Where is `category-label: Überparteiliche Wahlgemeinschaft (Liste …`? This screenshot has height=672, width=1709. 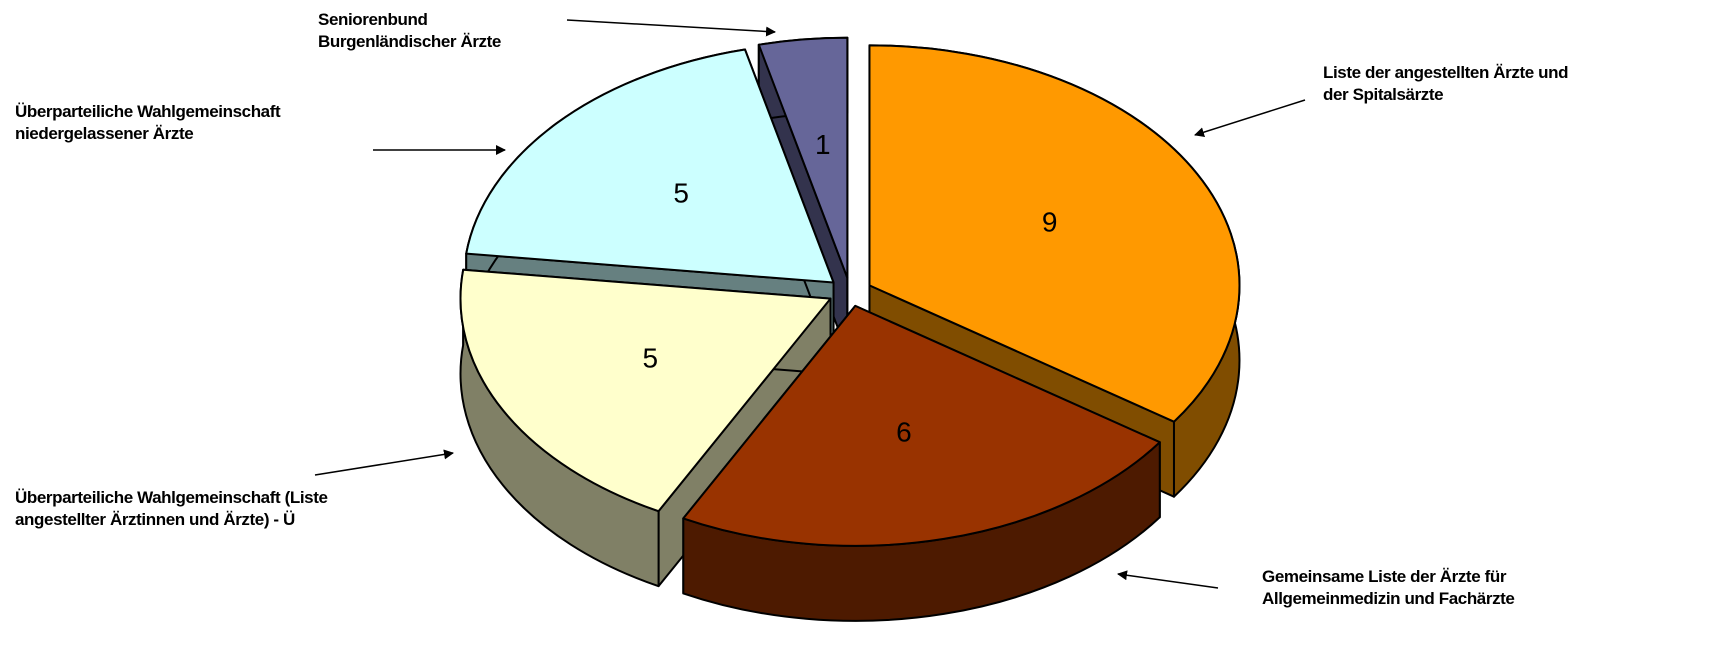 category-label: Überparteiliche Wahlgemeinschaft (Liste … is located at coordinates (171, 508).